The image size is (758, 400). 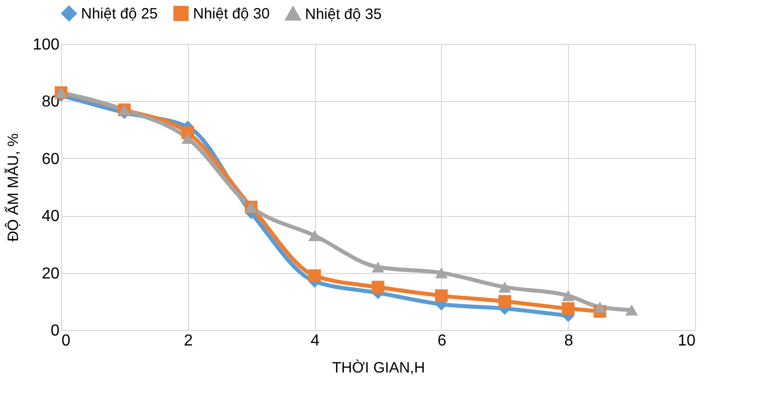 I want to click on legend-label: Nhiệt độ 35, so click(x=343, y=14).